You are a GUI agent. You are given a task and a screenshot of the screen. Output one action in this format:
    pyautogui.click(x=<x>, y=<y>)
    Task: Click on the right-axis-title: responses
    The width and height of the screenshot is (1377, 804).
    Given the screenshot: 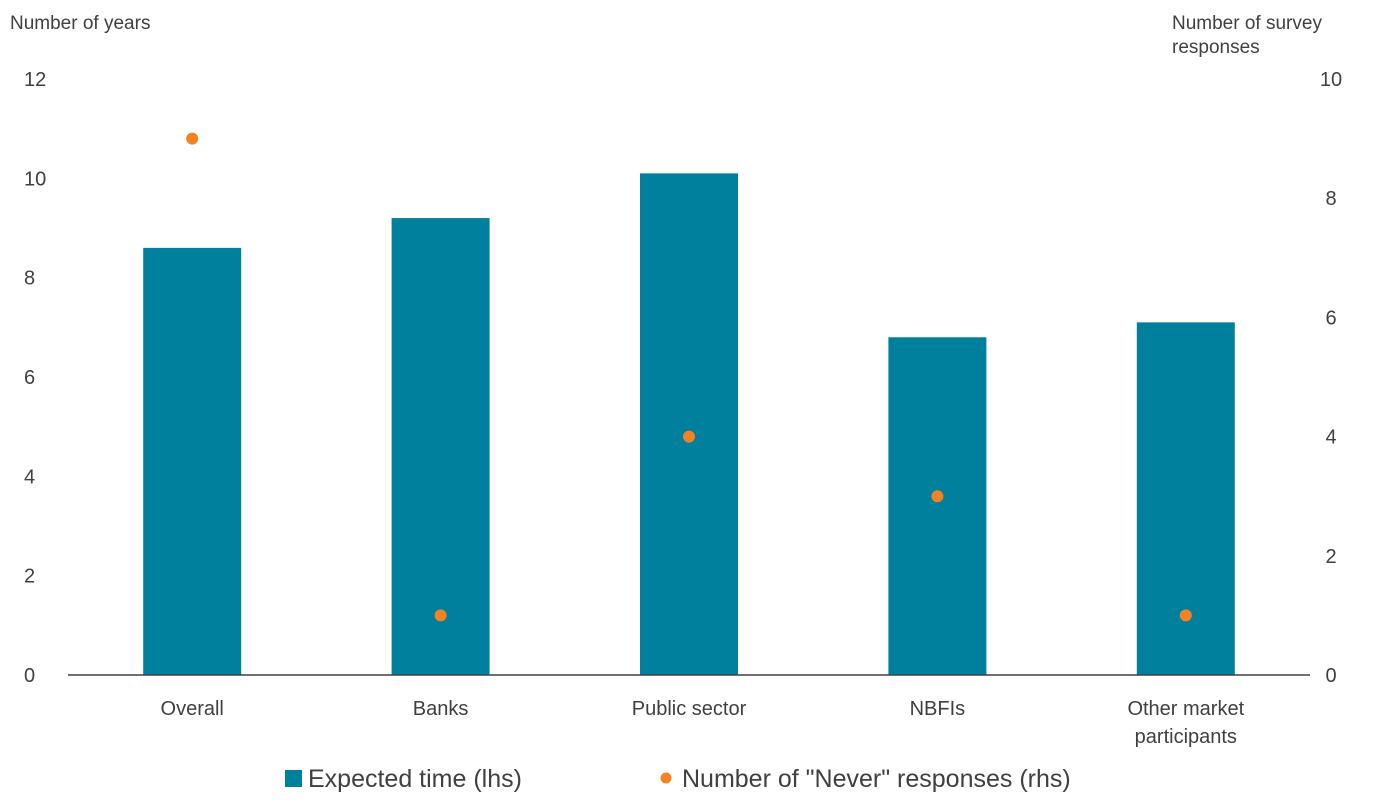 What is the action you would take?
    pyautogui.click(x=1216, y=47)
    